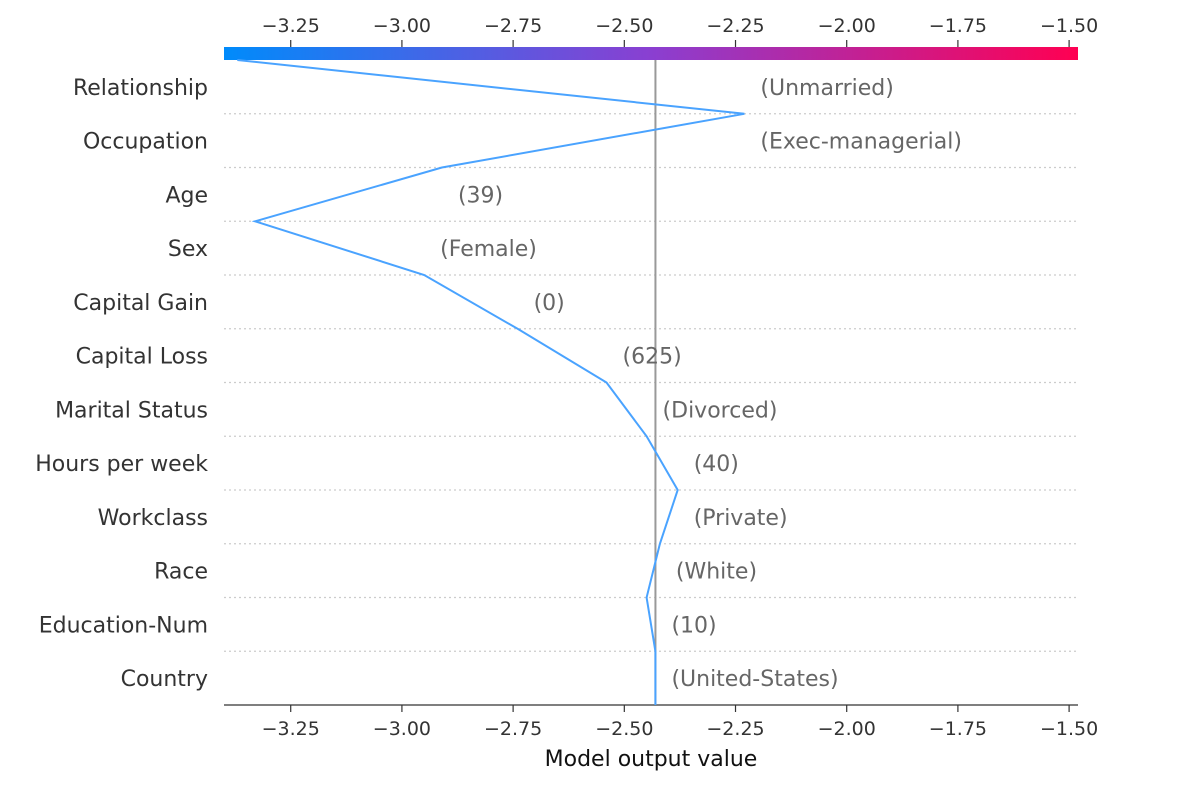 The image size is (1196, 788). Describe the element at coordinates (716, 464) in the screenshot. I see `feature-value-label: (40)` at that location.